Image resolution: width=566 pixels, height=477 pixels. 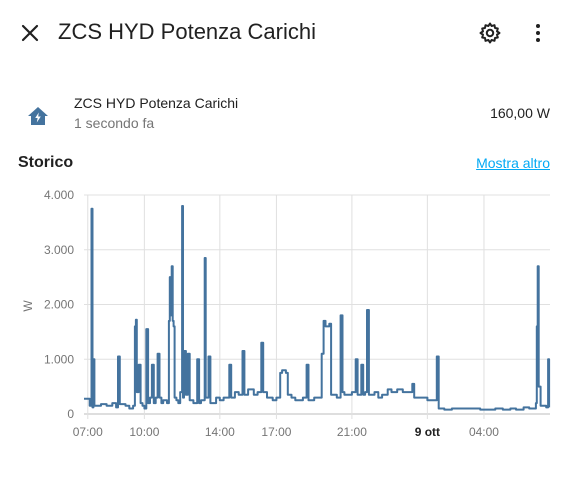 I want to click on dialog-bottom, so click(x=283, y=468).